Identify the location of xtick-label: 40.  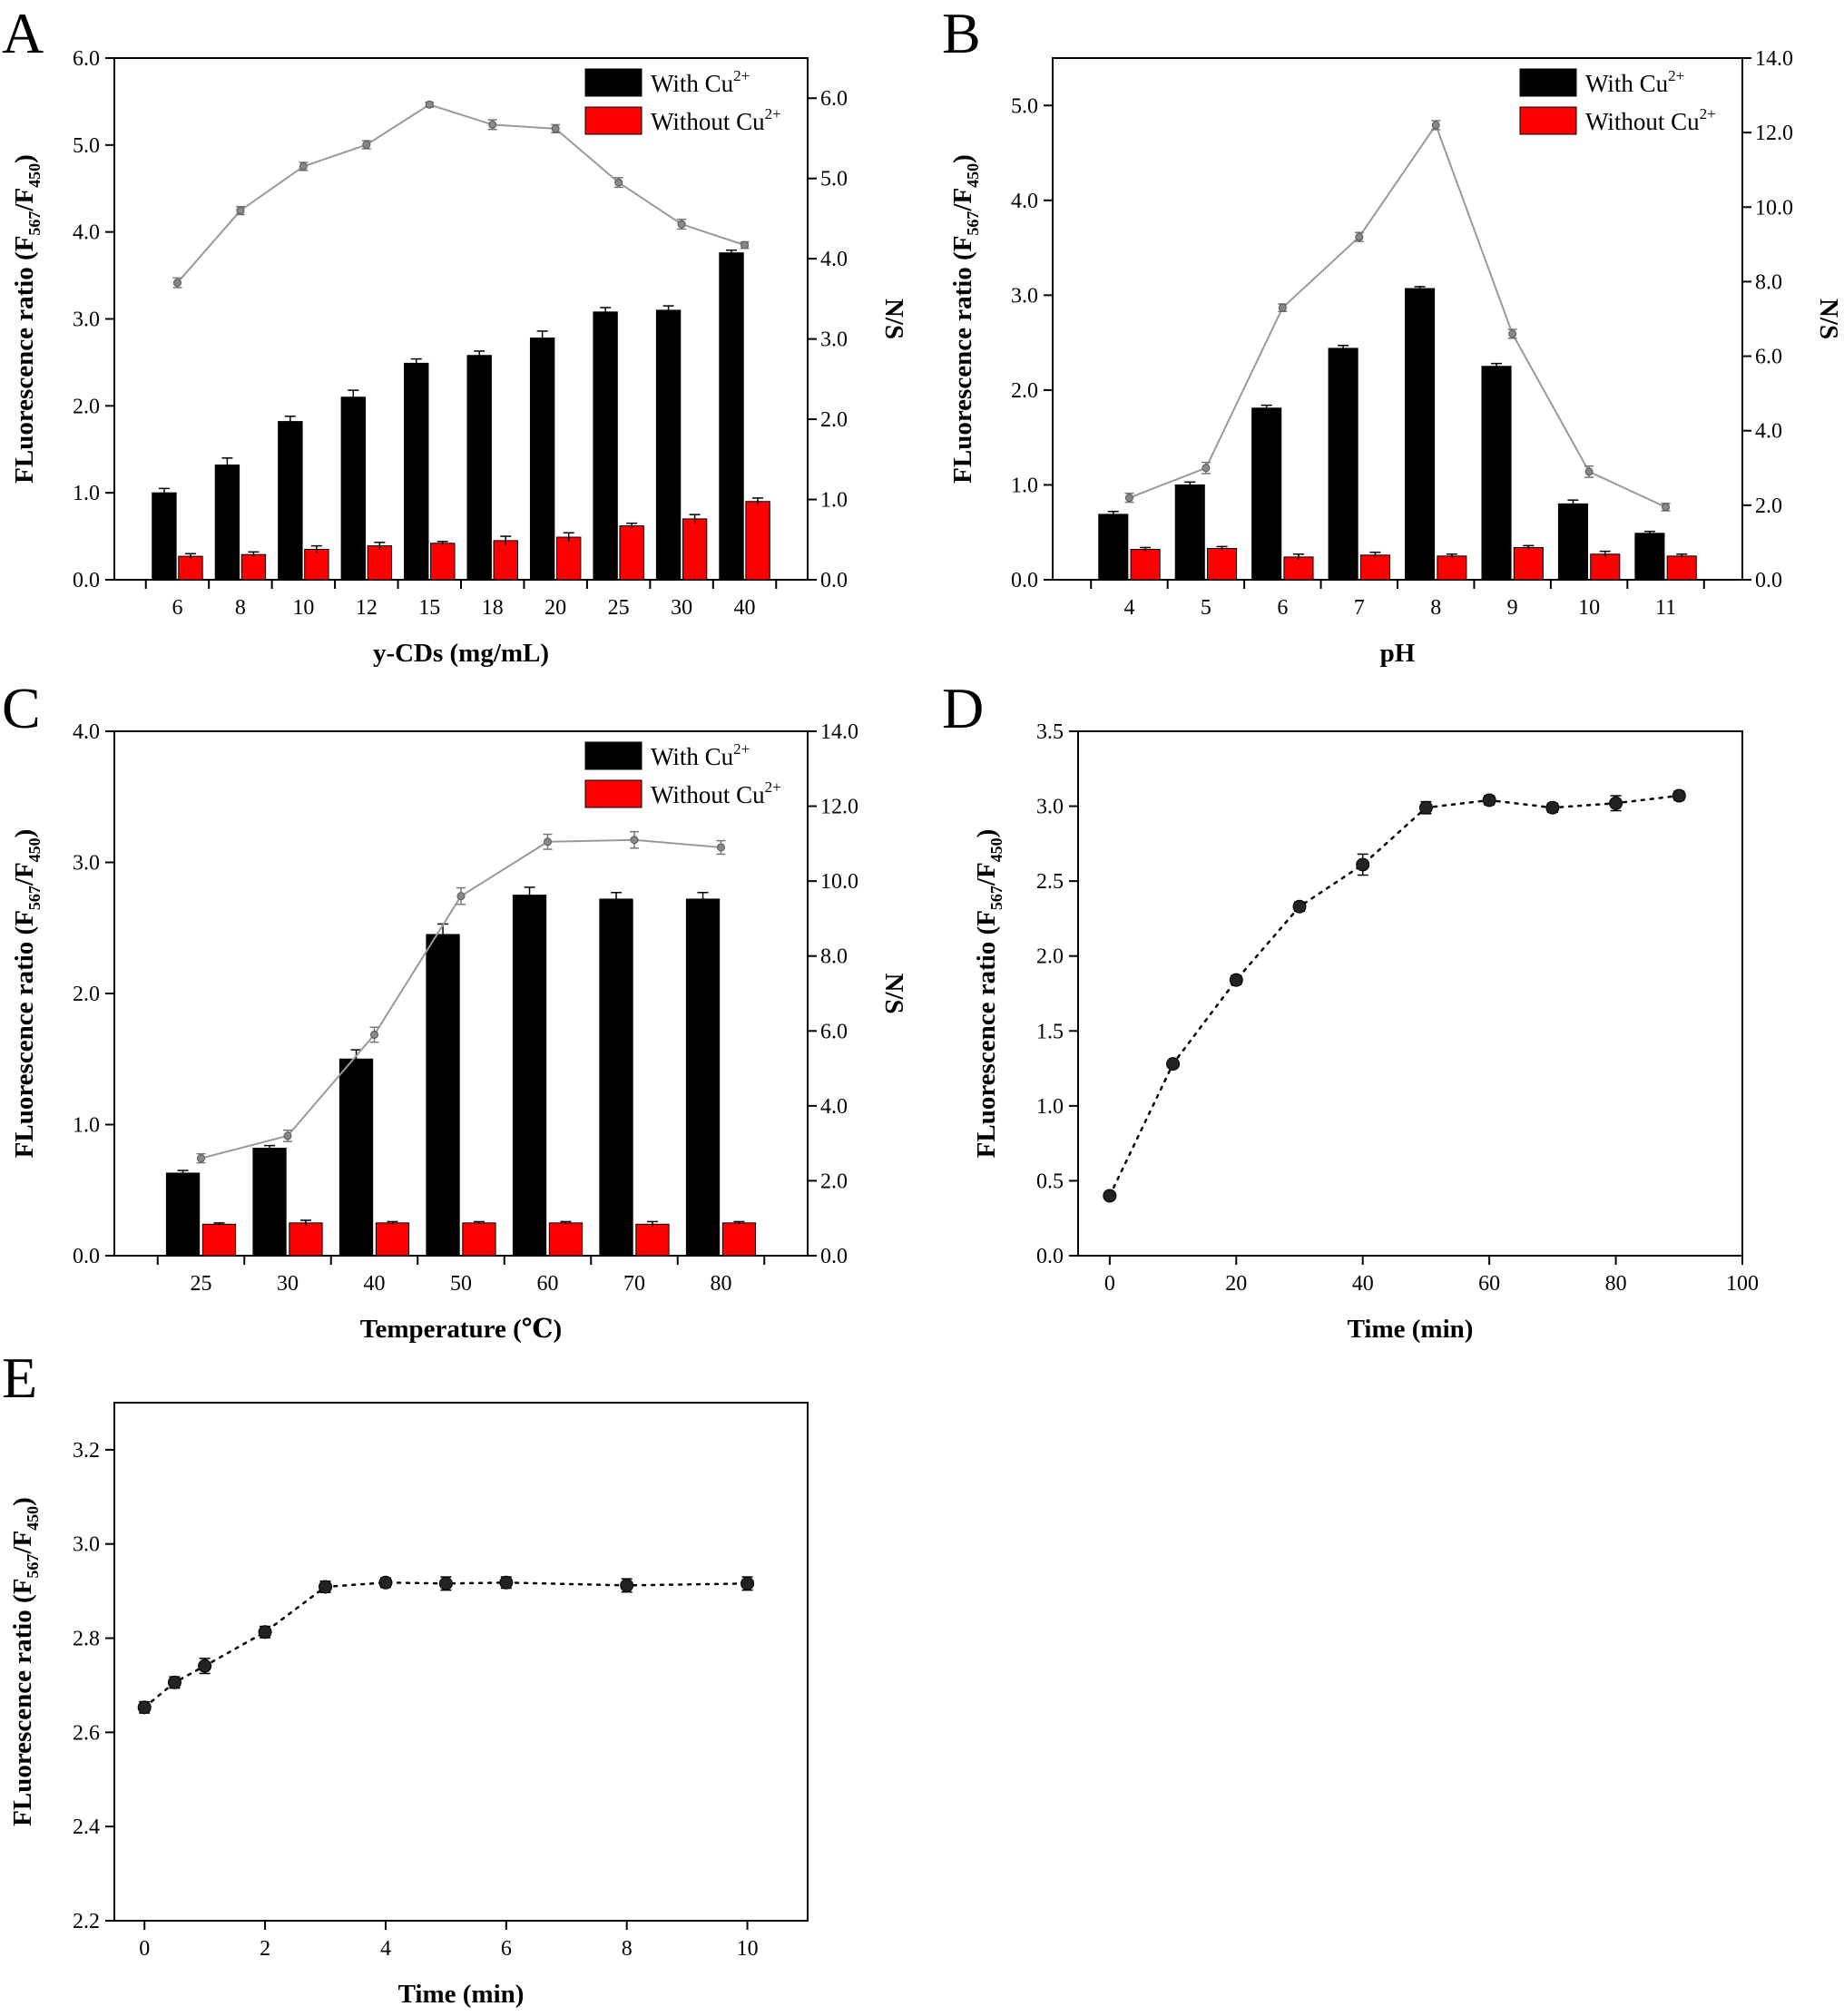
(745, 608).